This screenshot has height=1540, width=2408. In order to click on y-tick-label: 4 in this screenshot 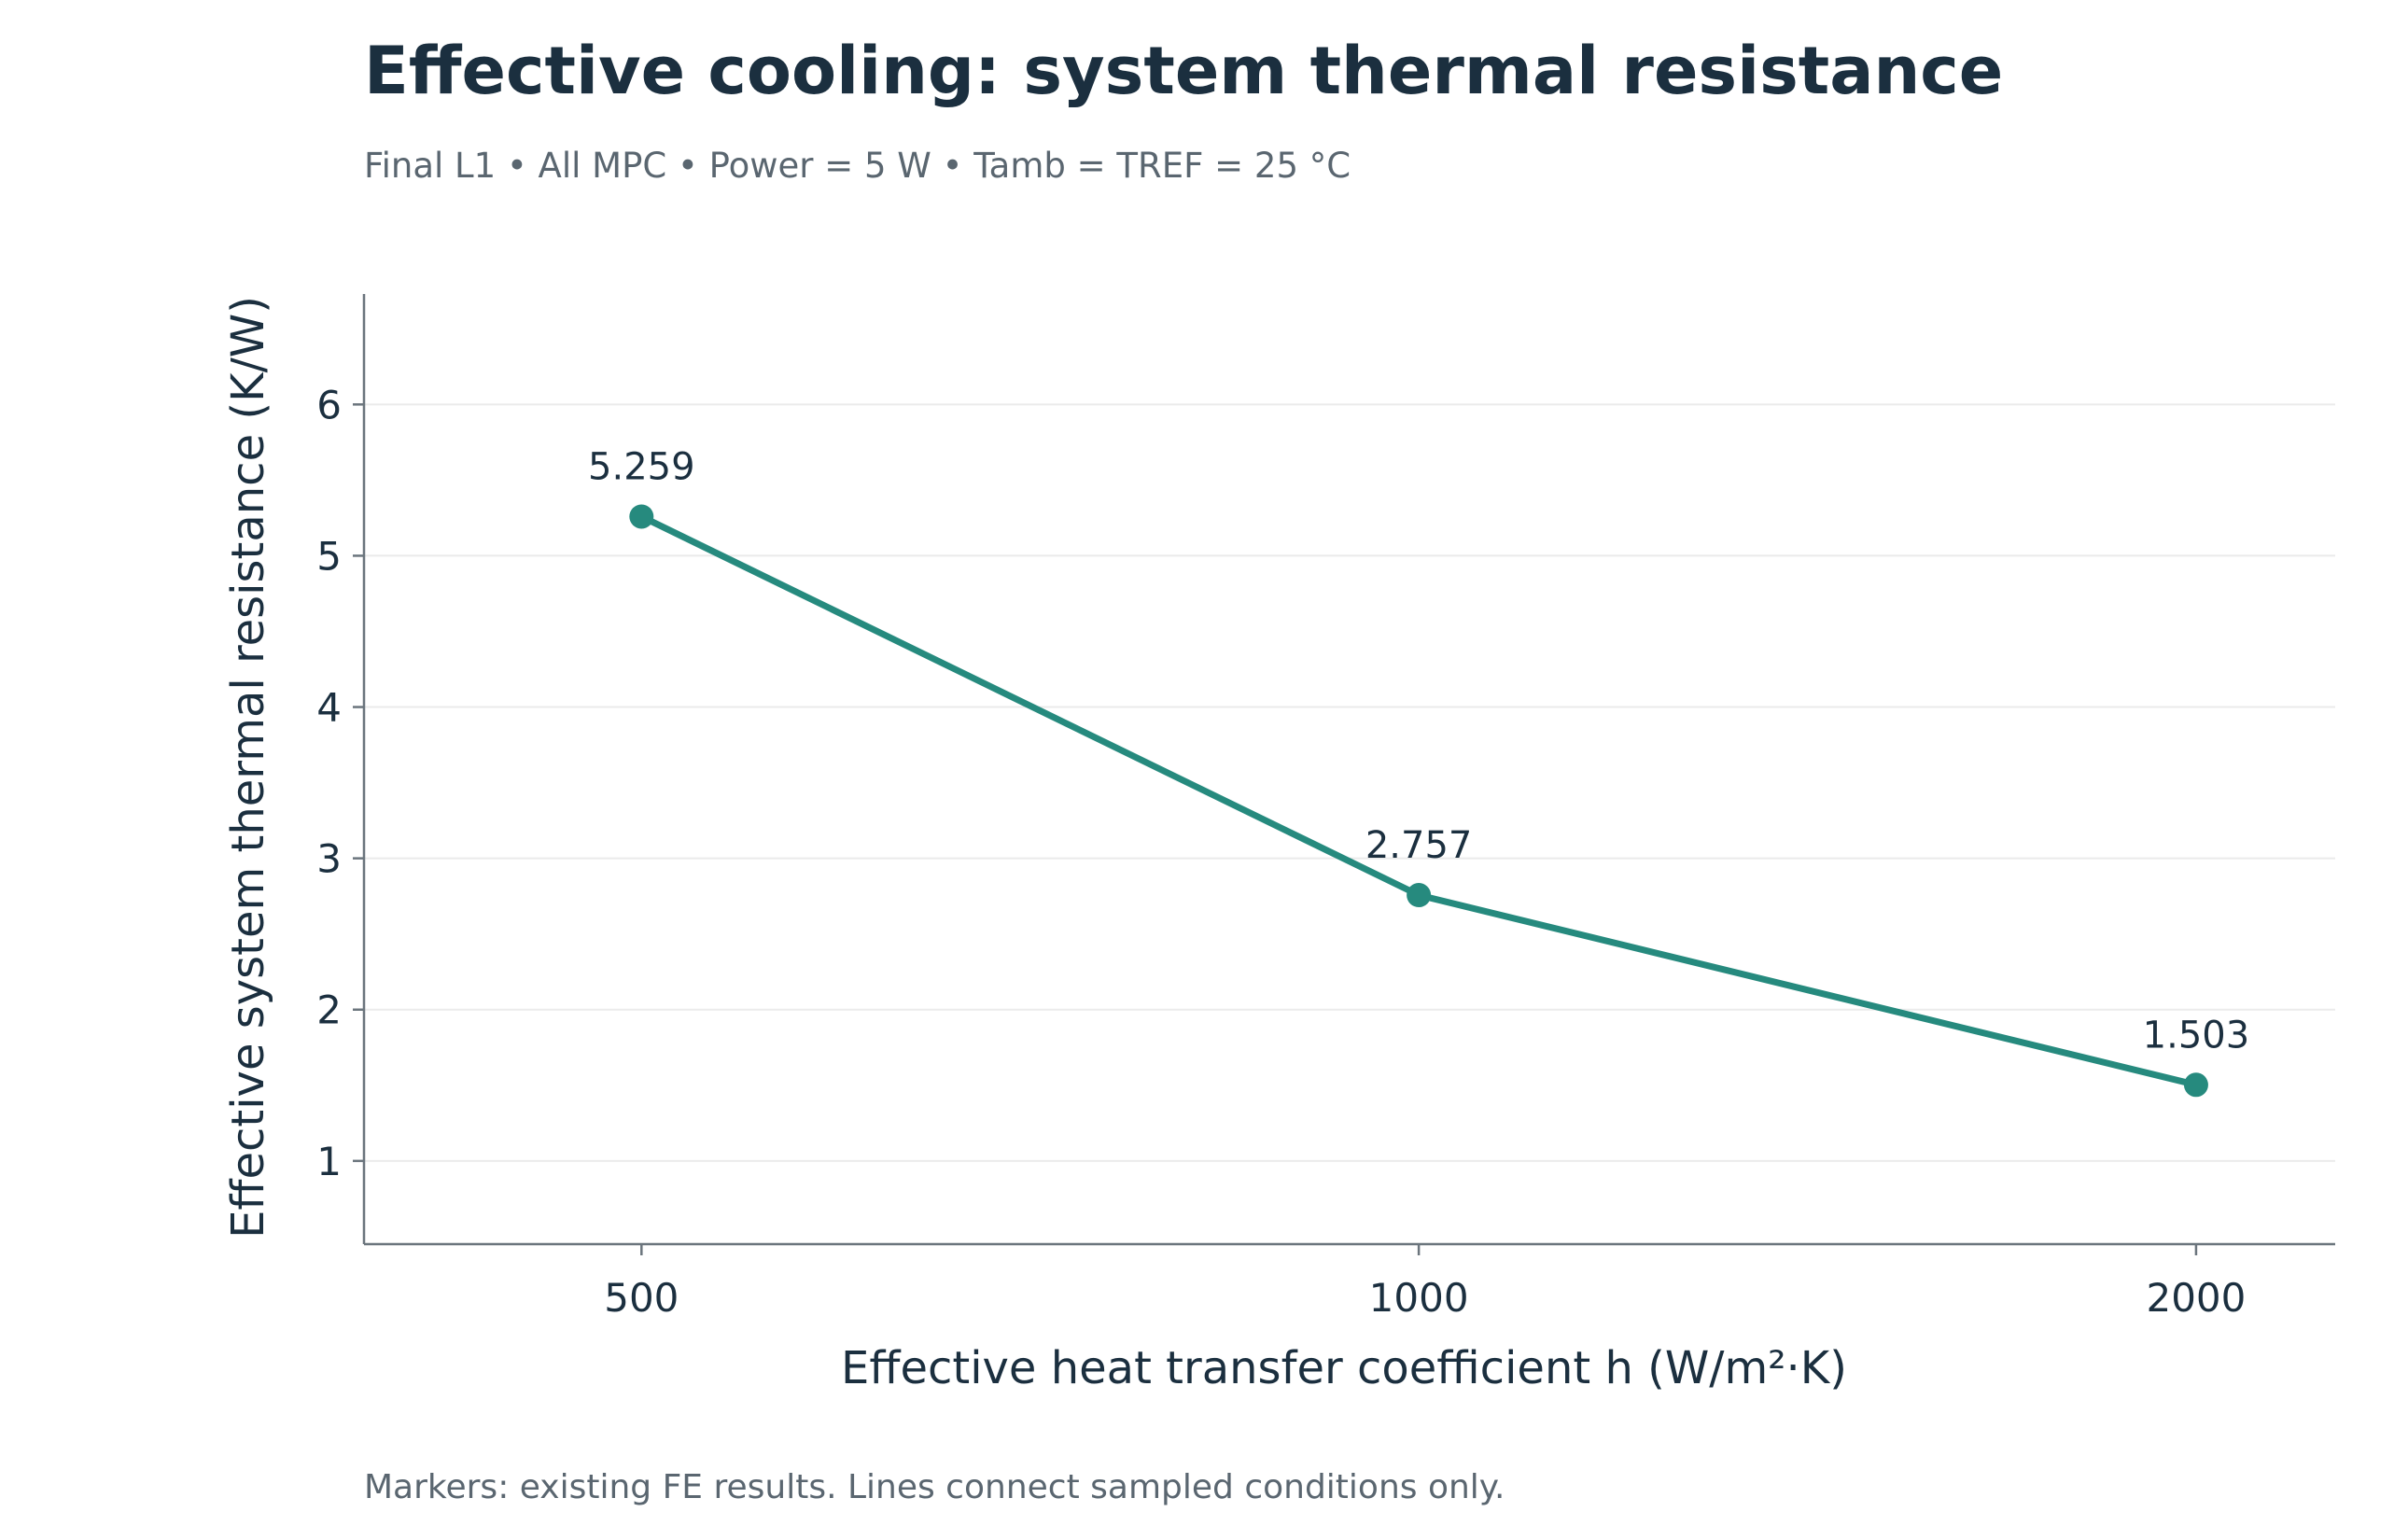, I will do `click(329, 708)`.